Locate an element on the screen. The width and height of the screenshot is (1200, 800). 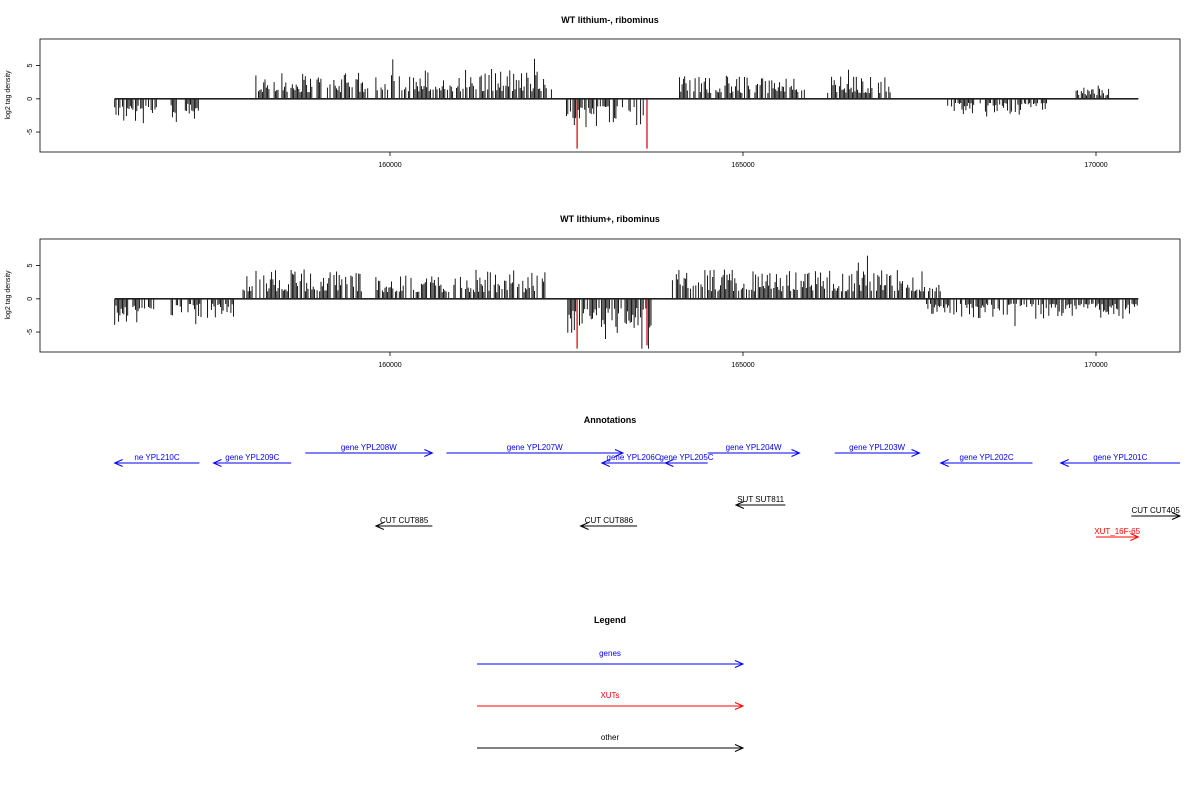
annotation-gene: gene YPL209C is located at coordinates (252, 460).